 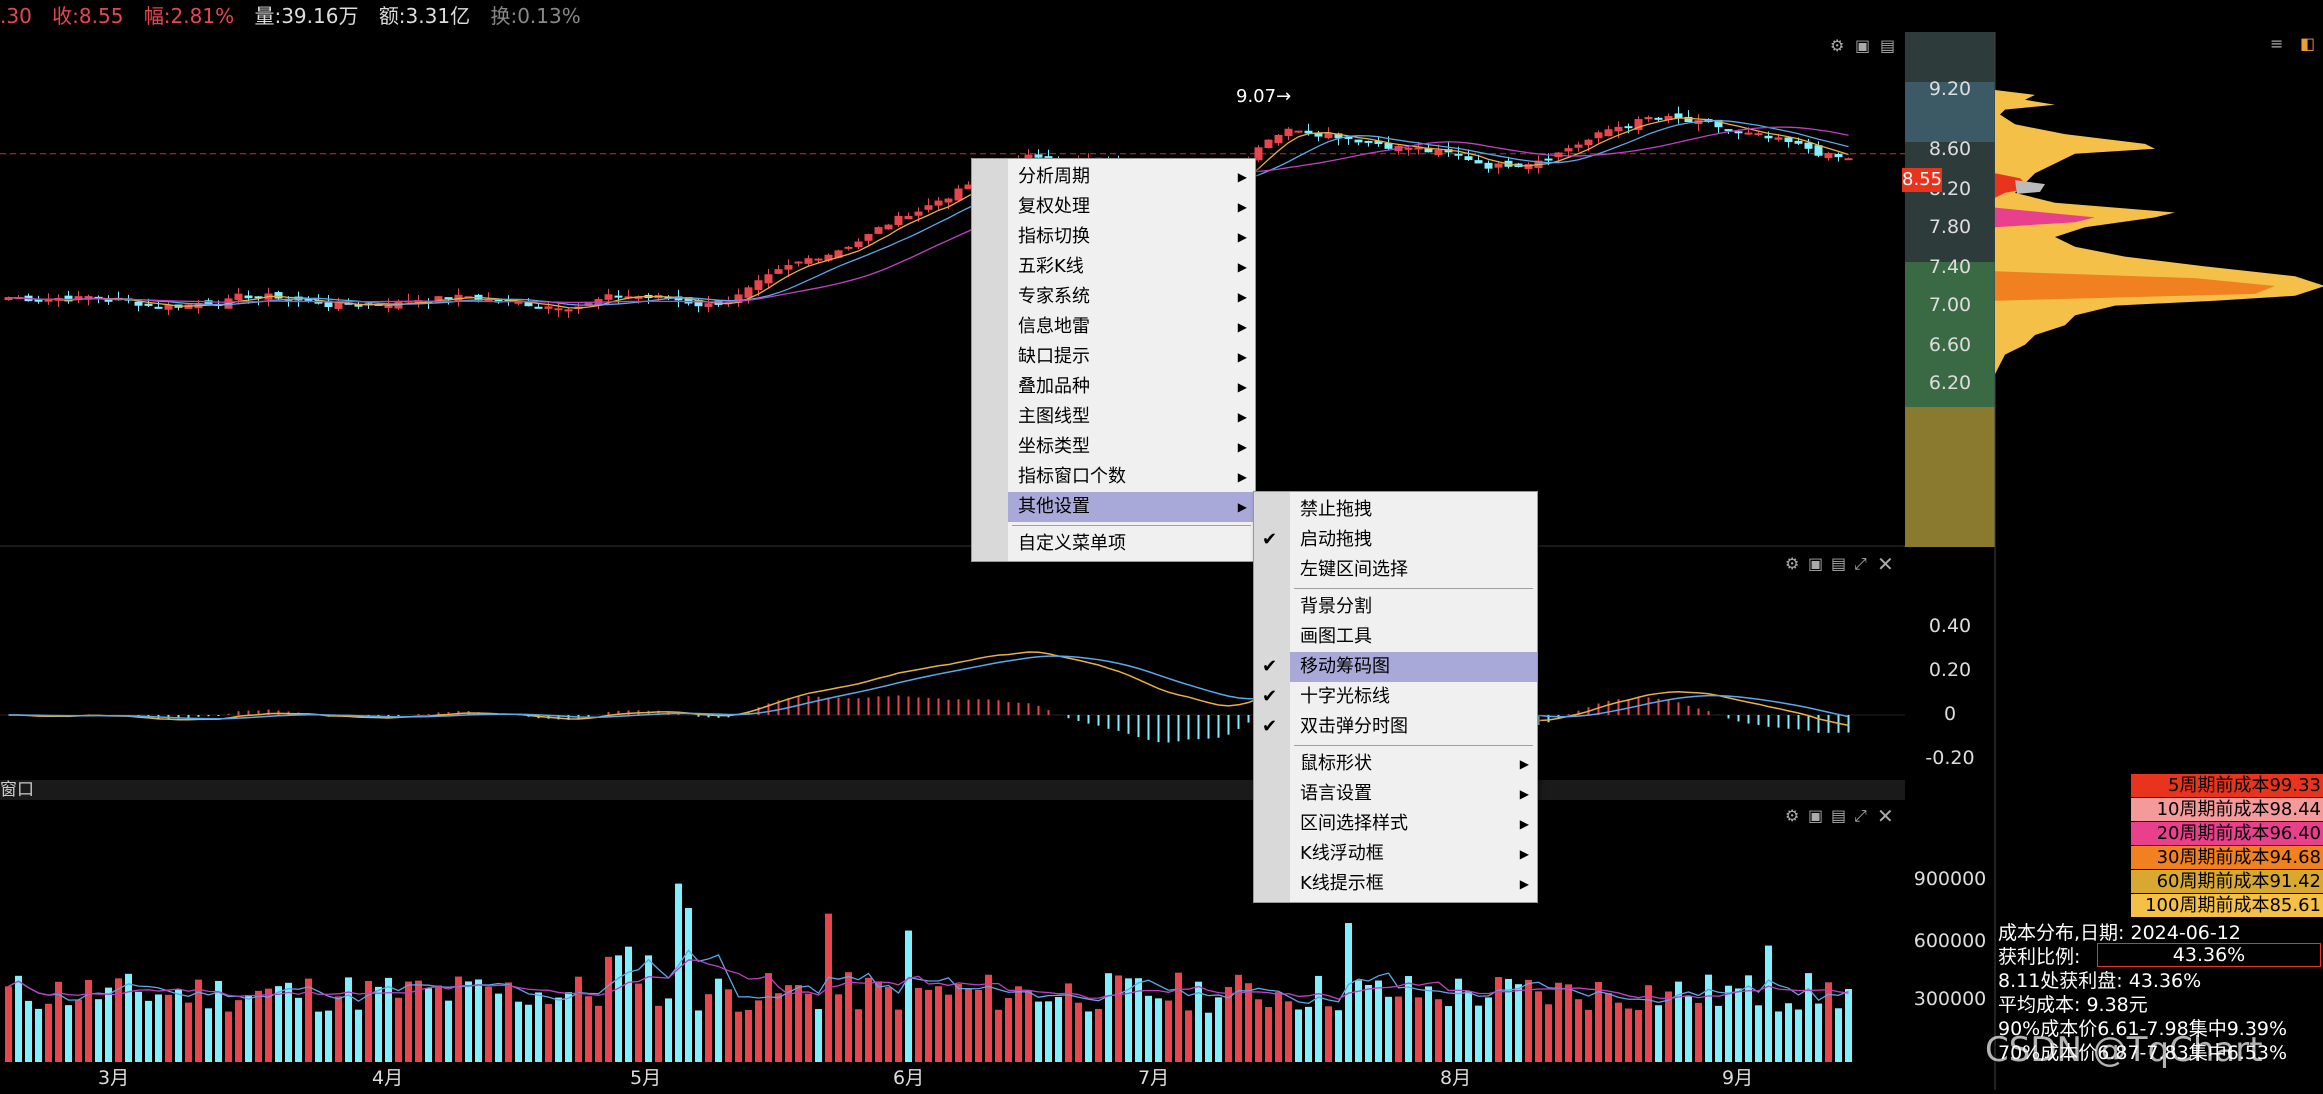 What do you see at coordinates (1413, 824) in the screenshot?
I see `submenu-item: 区间选择样式 ▶` at bounding box center [1413, 824].